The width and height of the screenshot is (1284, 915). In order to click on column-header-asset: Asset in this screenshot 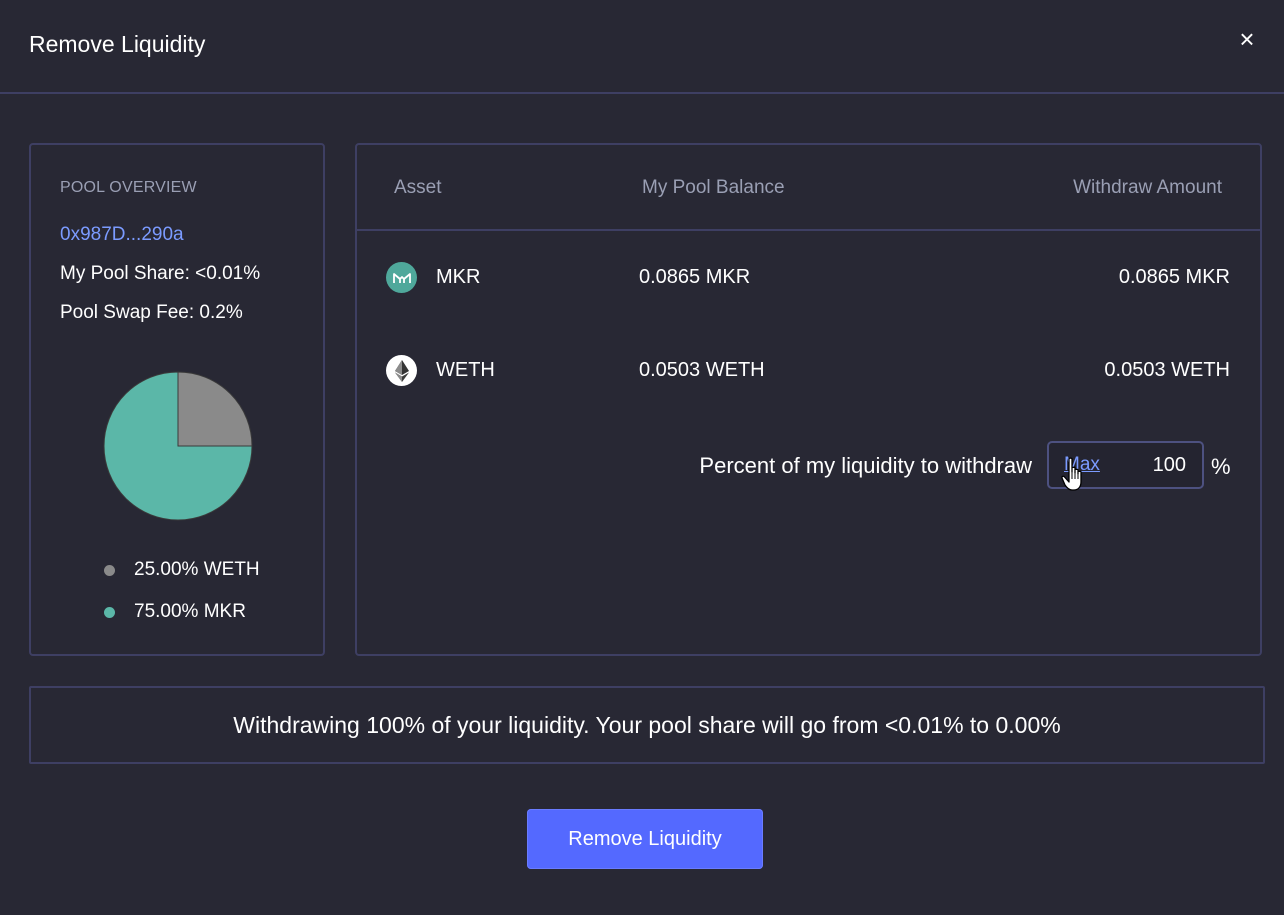, I will do `click(418, 187)`.